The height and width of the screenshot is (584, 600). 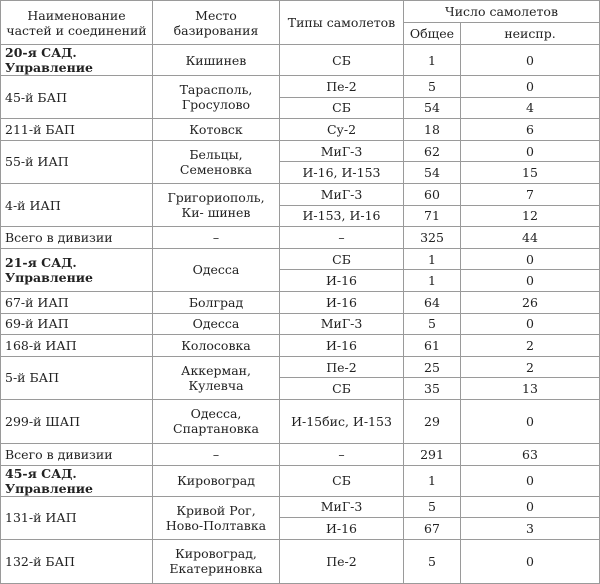 What do you see at coordinates (76, 60) in the screenshot?
I see `unit-name: 20-я САД. Управление` at bounding box center [76, 60].